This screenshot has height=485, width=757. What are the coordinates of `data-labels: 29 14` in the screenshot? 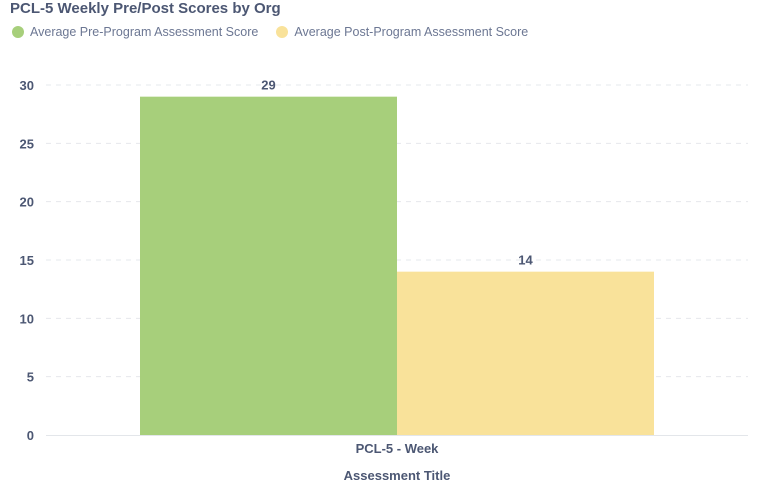 It's located at (397, 173).